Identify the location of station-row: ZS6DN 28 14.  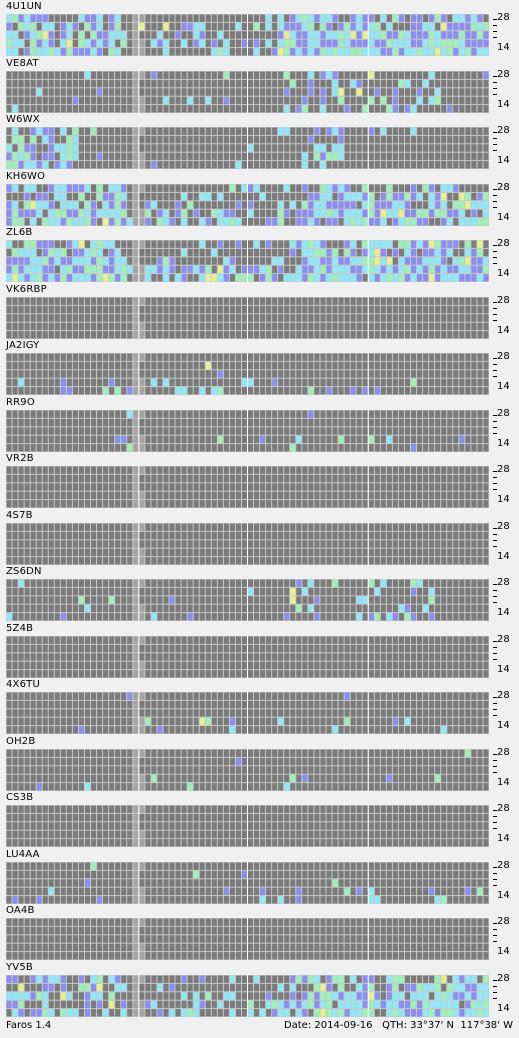
(259, 593).